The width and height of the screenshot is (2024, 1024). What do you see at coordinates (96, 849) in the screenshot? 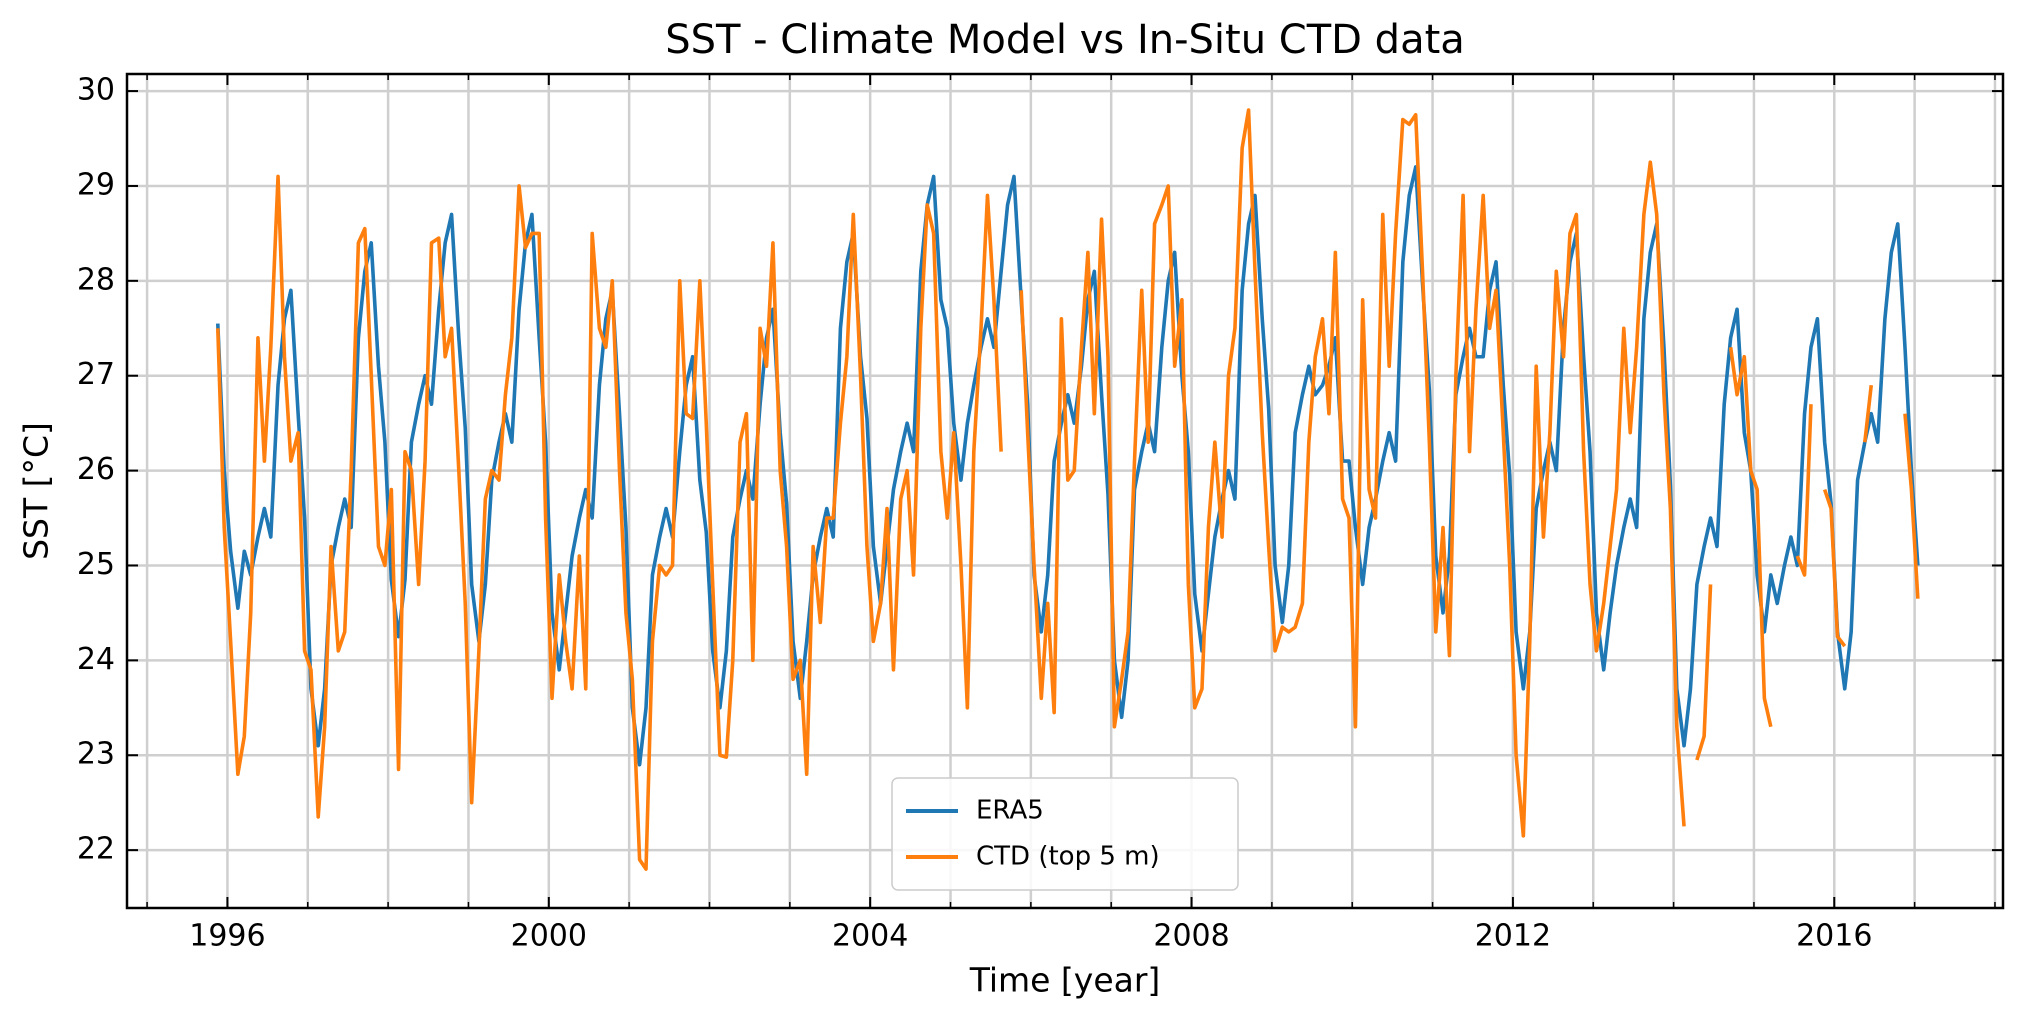
I see `y-tick-label: 22` at bounding box center [96, 849].